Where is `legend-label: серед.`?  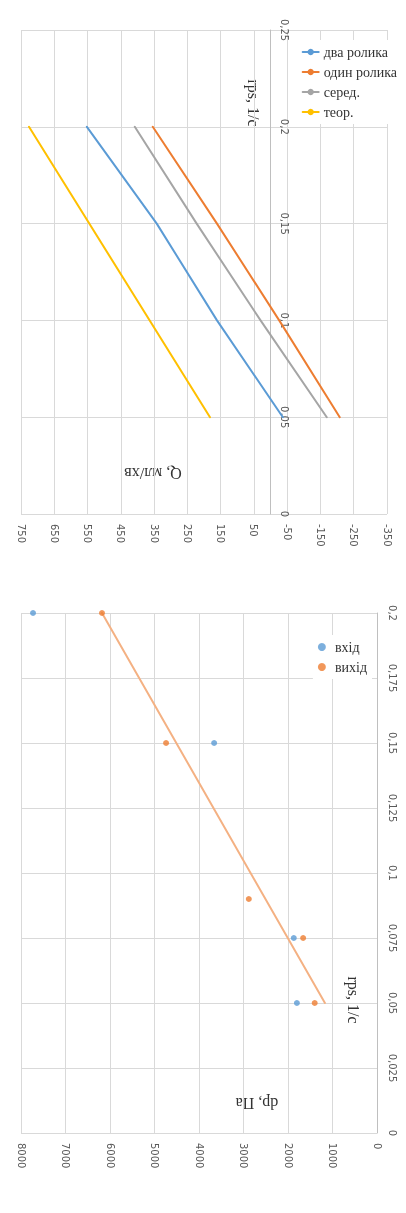 legend-label: серед. is located at coordinates (341, 92).